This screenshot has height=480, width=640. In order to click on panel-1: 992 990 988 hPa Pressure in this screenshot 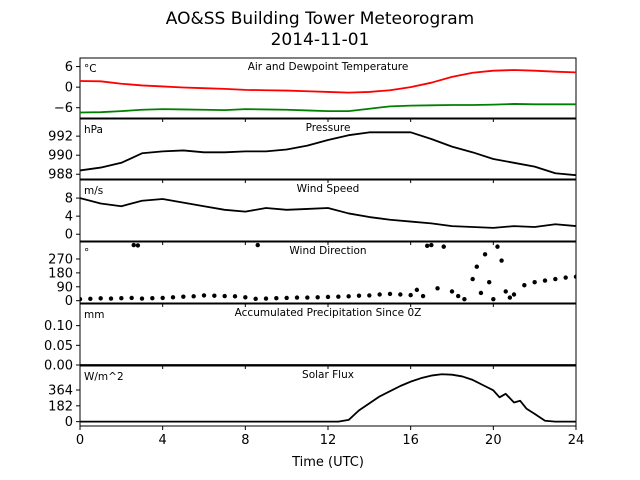, I will do `click(312, 150)`.